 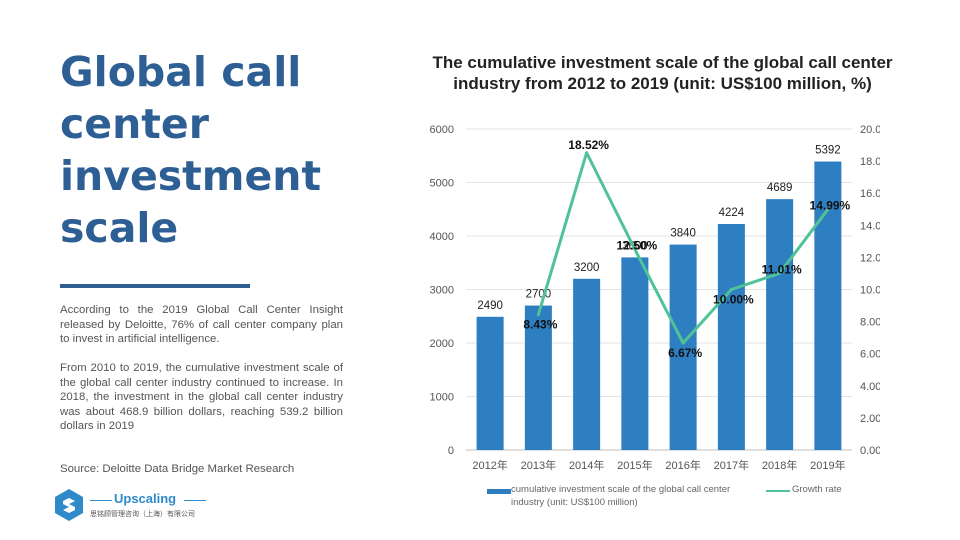 I want to click on x-tick-label: 2013年, so click(x=538, y=465).